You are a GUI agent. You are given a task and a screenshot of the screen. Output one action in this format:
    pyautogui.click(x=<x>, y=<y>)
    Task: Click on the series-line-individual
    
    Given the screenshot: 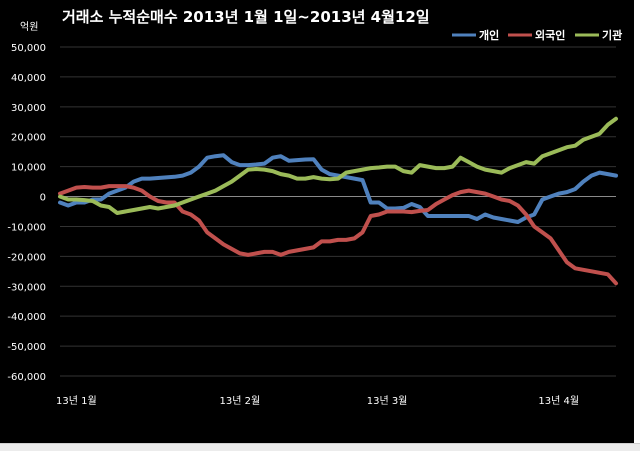 What is the action you would take?
    pyautogui.click(x=338, y=188)
    